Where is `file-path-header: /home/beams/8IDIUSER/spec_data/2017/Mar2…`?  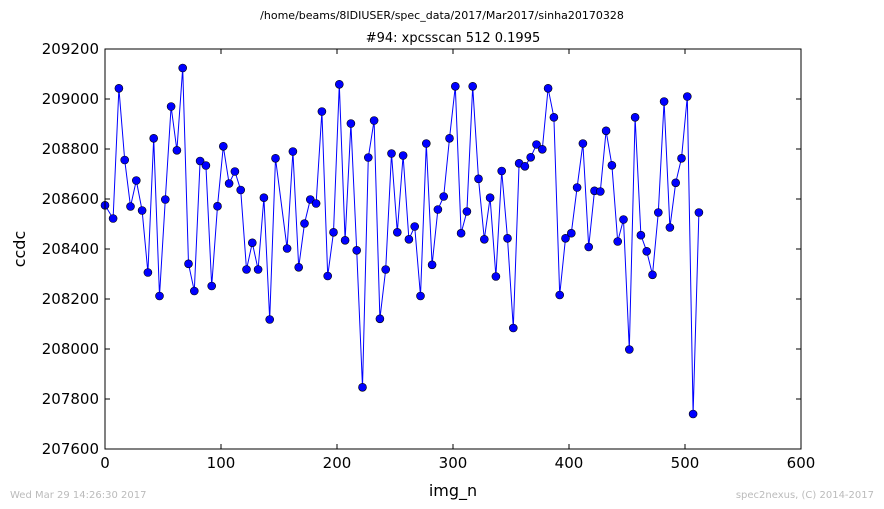
file-path-header: /home/beams/8IDIUSER/spec_data/2017/Mar2… is located at coordinates (442, 15).